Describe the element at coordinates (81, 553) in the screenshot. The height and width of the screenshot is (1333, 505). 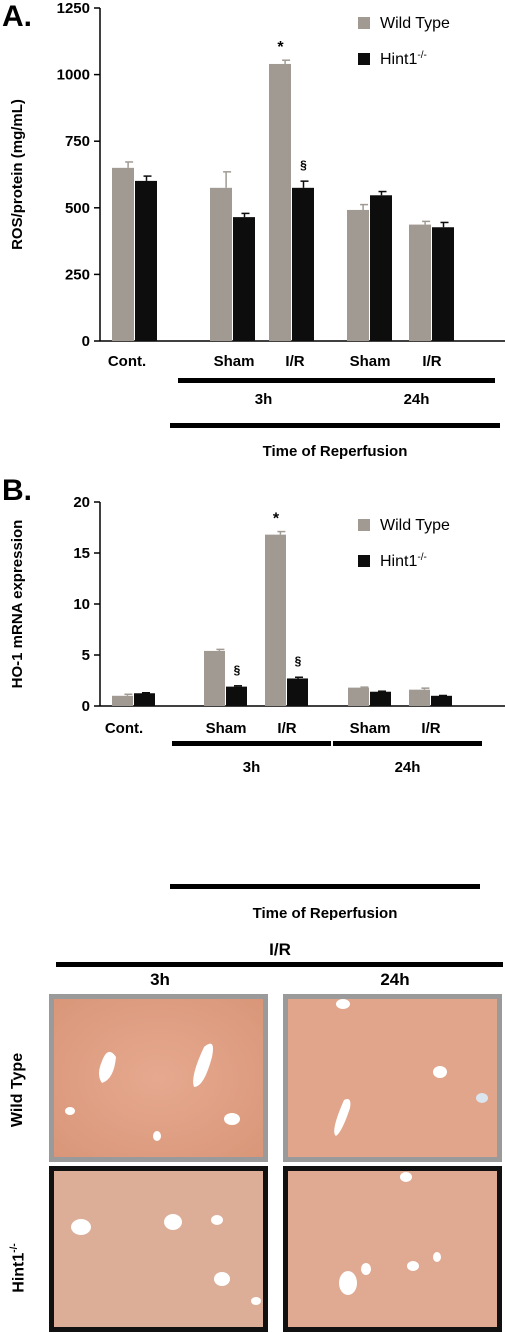
I see `y-tick-label: 15` at that location.